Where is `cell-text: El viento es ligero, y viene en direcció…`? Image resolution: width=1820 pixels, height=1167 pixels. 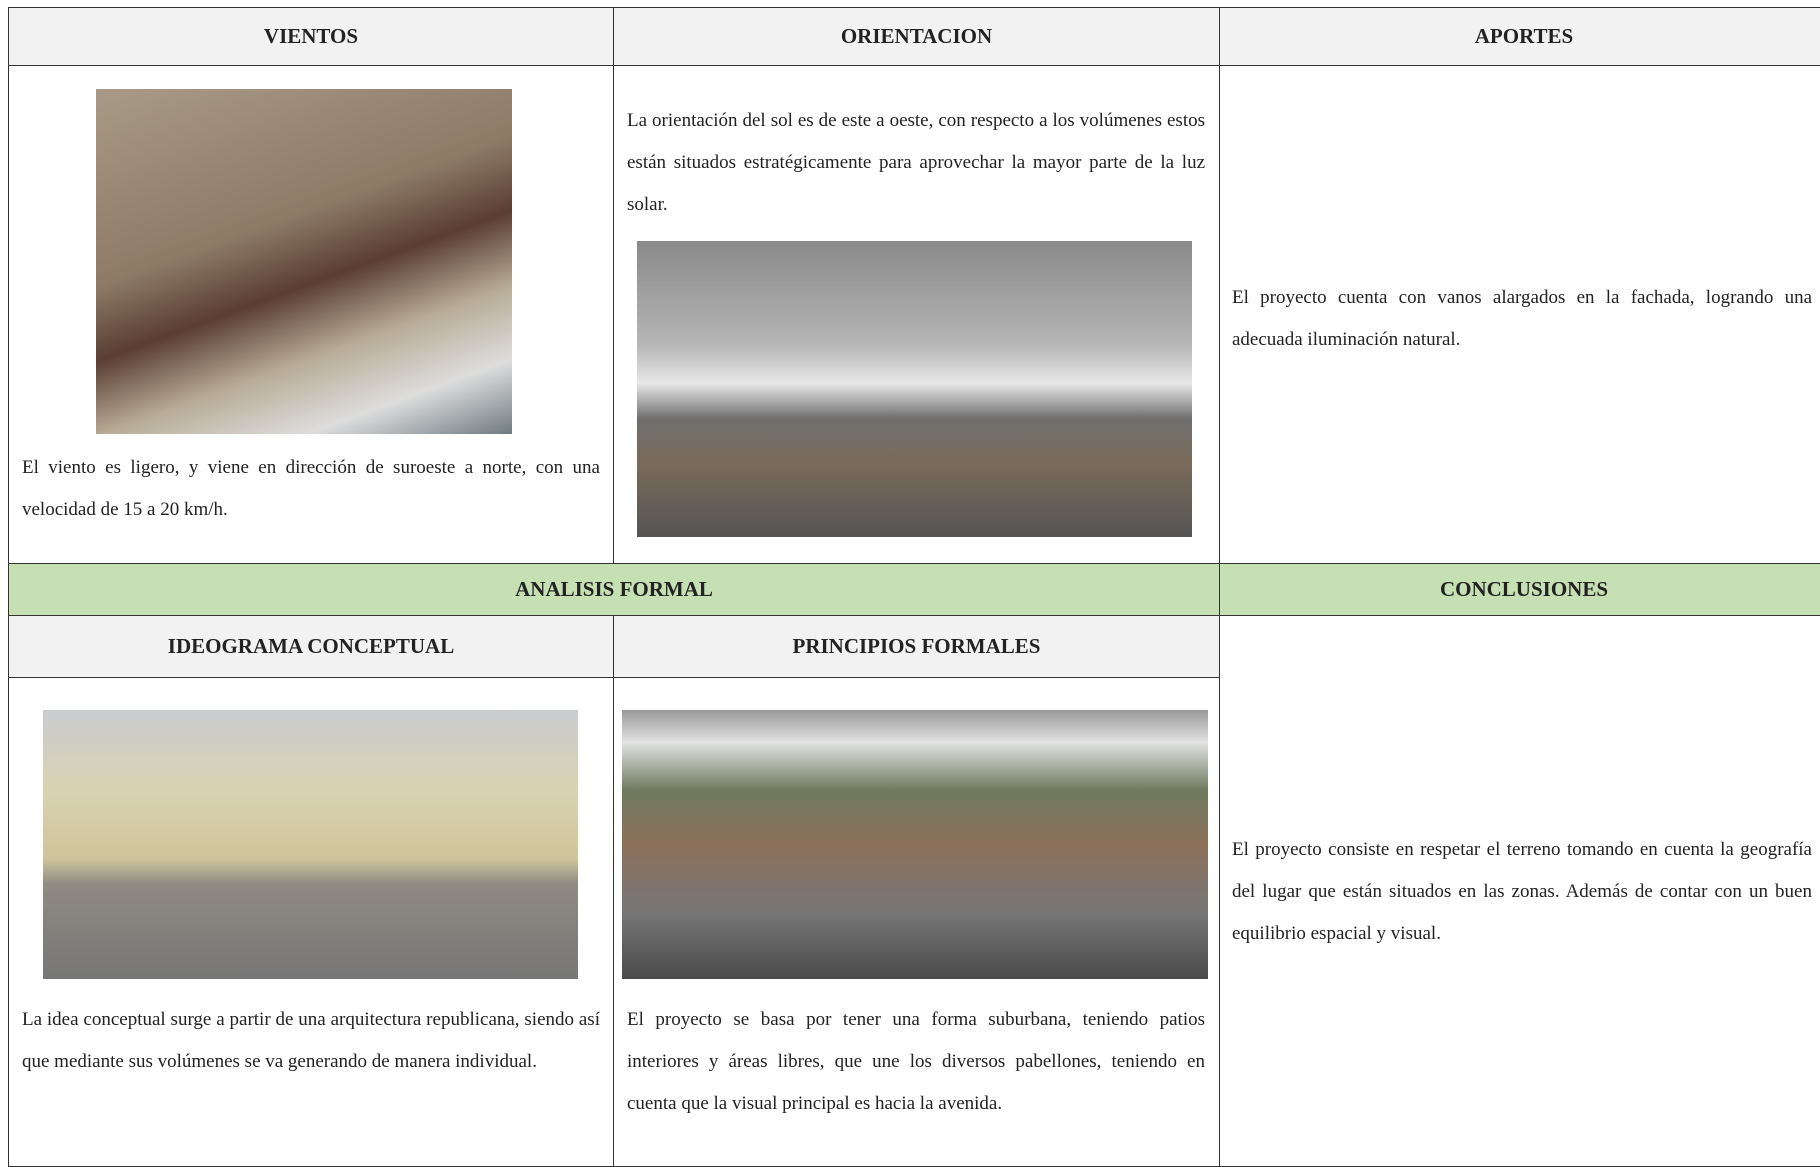
cell-text: El viento es ligero, y viene en direcció… is located at coordinates (311, 488).